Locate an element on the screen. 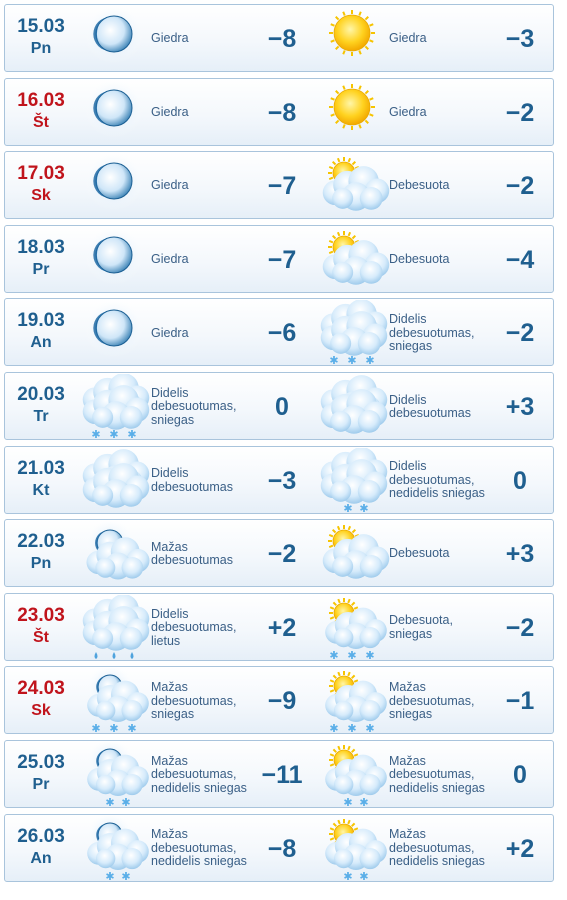  day-temperature: −3 is located at coordinates (520, 39).